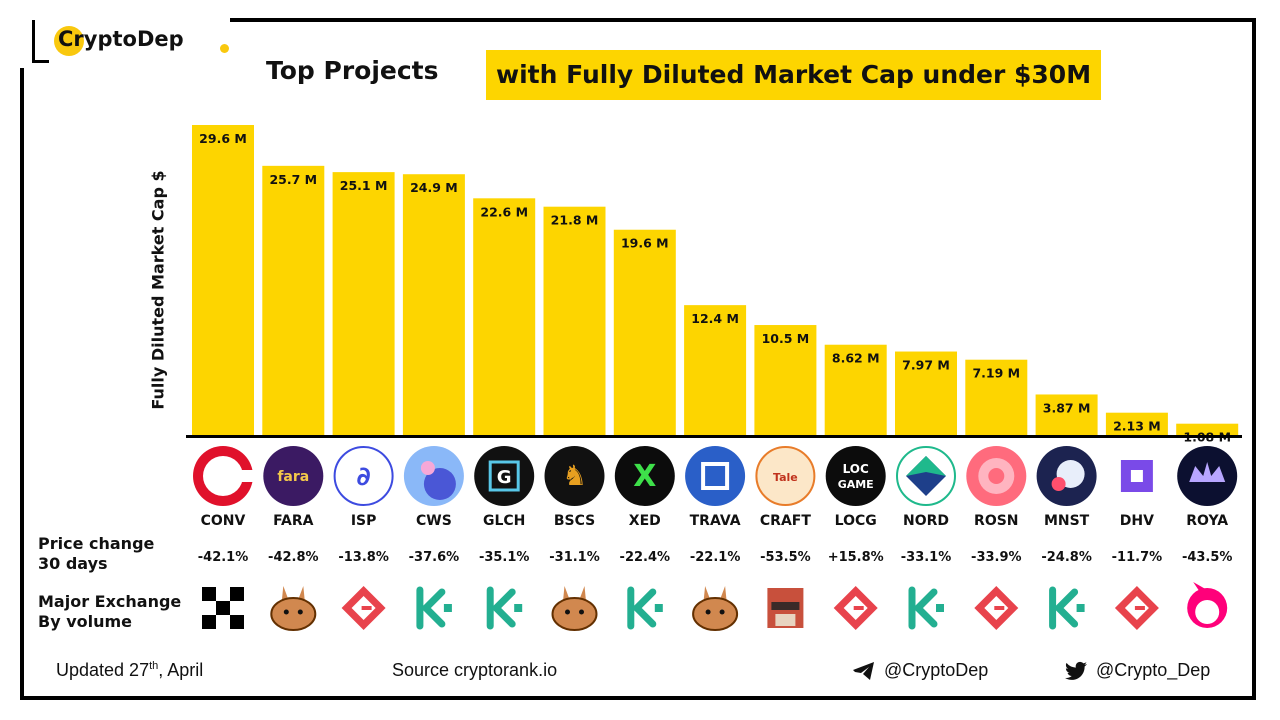 The image size is (1280, 720). What do you see at coordinates (996, 557) in the screenshot?
I see `price-change-rosn: -33.9%` at bounding box center [996, 557].